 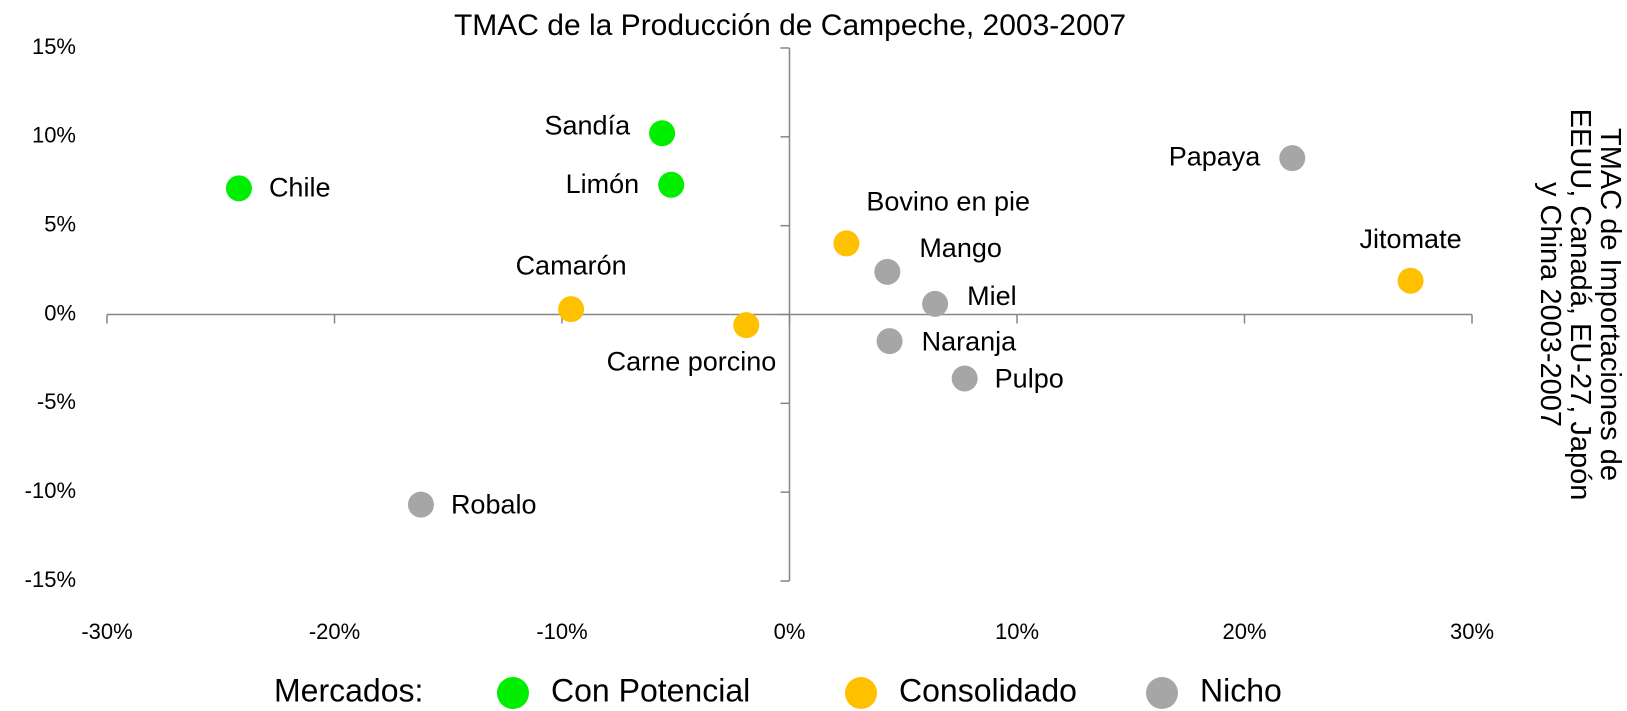 I want to click on legend-label: Consolidado, so click(x=988, y=690).